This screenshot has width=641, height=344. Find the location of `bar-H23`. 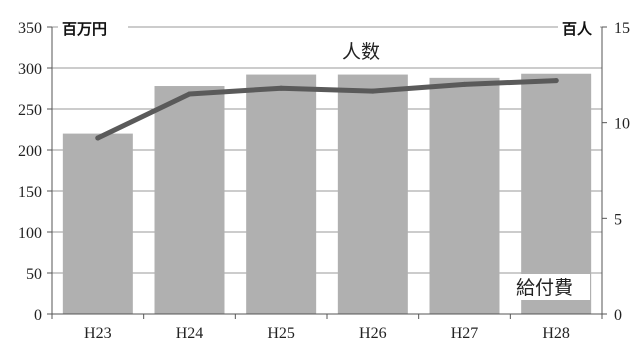

bar-H23 is located at coordinates (97, 223).